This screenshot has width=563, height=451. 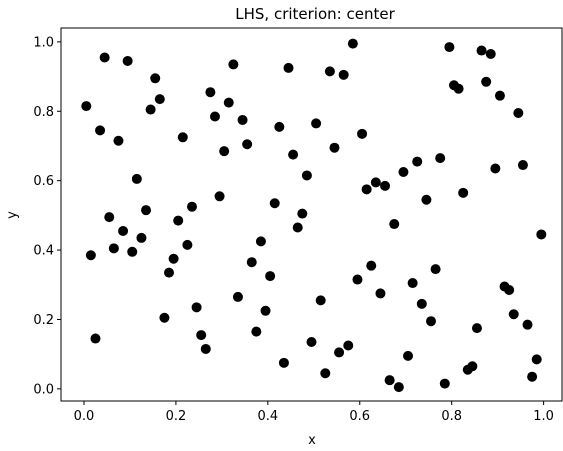 What do you see at coordinates (43, 42) in the screenshot?
I see `y-tick-label: 1.0` at bounding box center [43, 42].